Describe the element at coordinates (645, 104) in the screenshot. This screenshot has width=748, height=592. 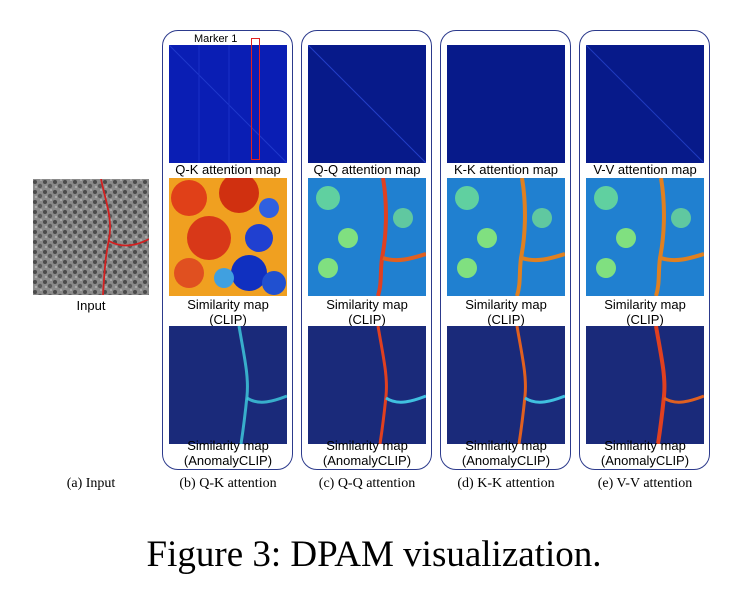
I see `vv-attention-map` at that location.